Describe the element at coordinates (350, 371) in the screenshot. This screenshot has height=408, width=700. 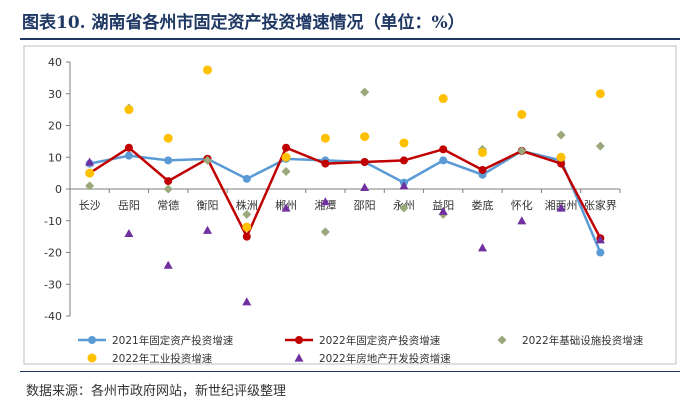
I see `footer-rule` at that location.